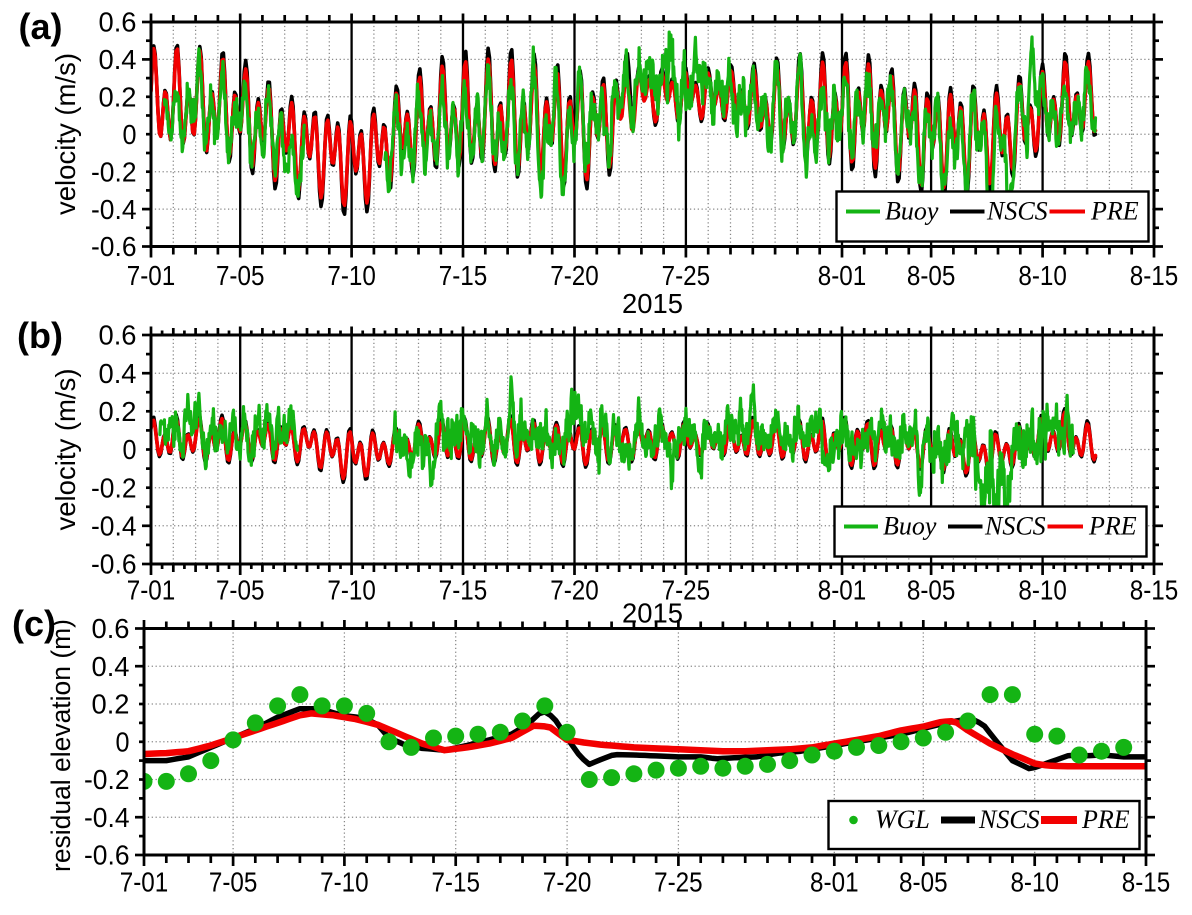 The image size is (1192, 915). What do you see at coordinates (61, 745) in the screenshot?
I see `svg-text: residual elevation (m)` at bounding box center [61, 745].